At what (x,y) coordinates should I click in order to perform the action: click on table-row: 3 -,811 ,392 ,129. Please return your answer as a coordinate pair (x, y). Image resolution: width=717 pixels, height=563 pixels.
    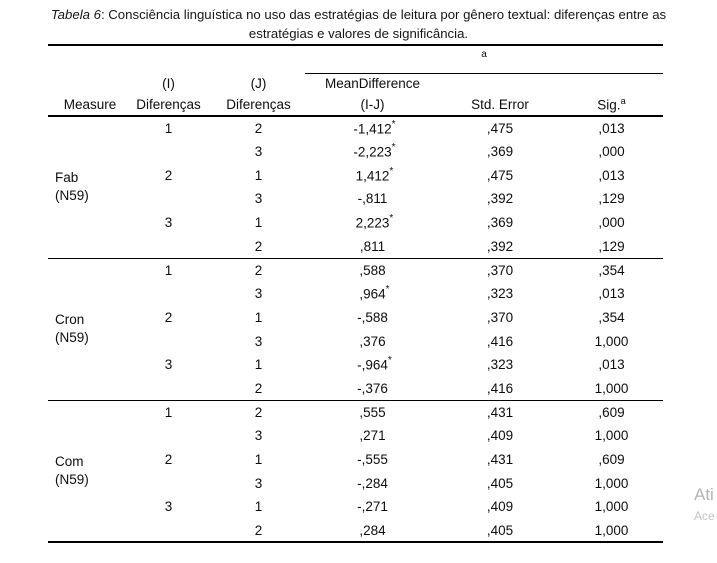
    Looking at the image, I should click on (355, 199).